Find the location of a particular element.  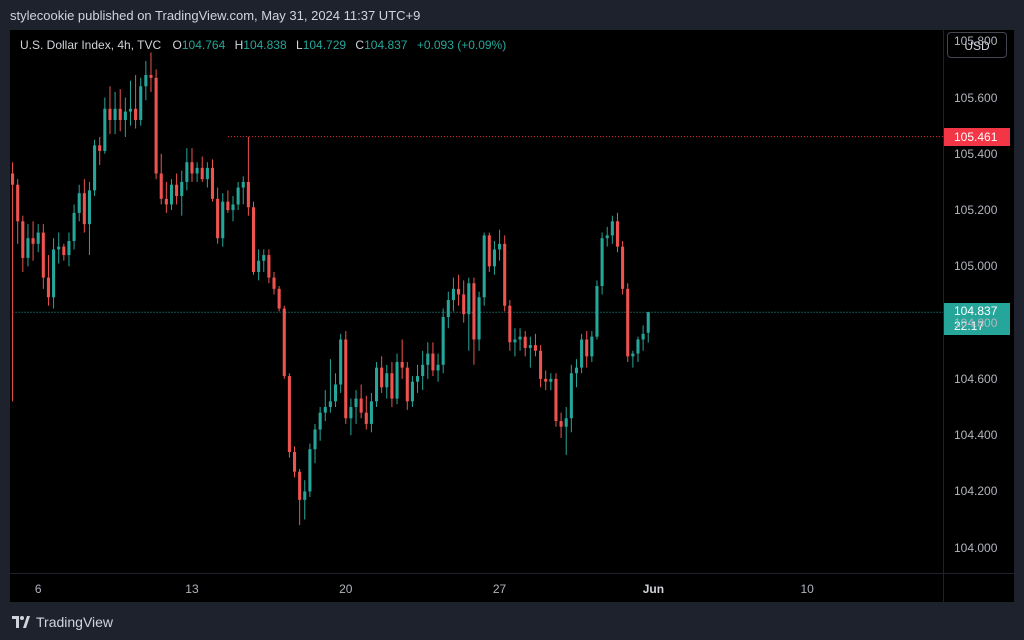

axis-corner is located at coordinates (979, 588).